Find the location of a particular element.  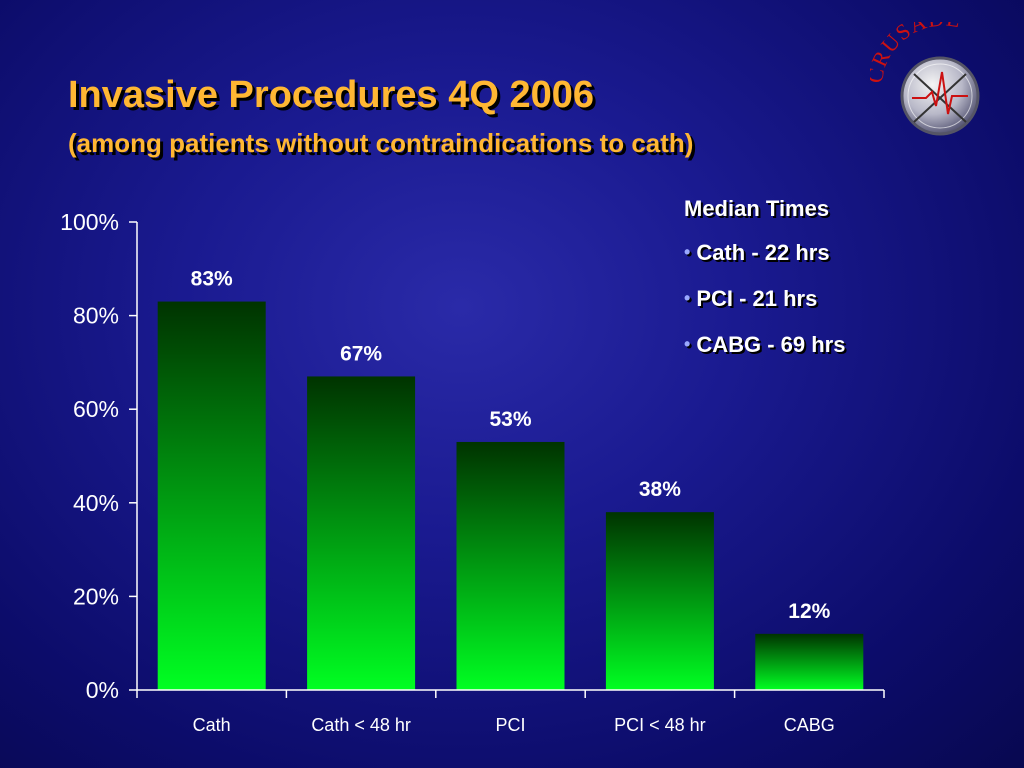

y-tick-label-2: 40% is located at coordinates (96, 503).